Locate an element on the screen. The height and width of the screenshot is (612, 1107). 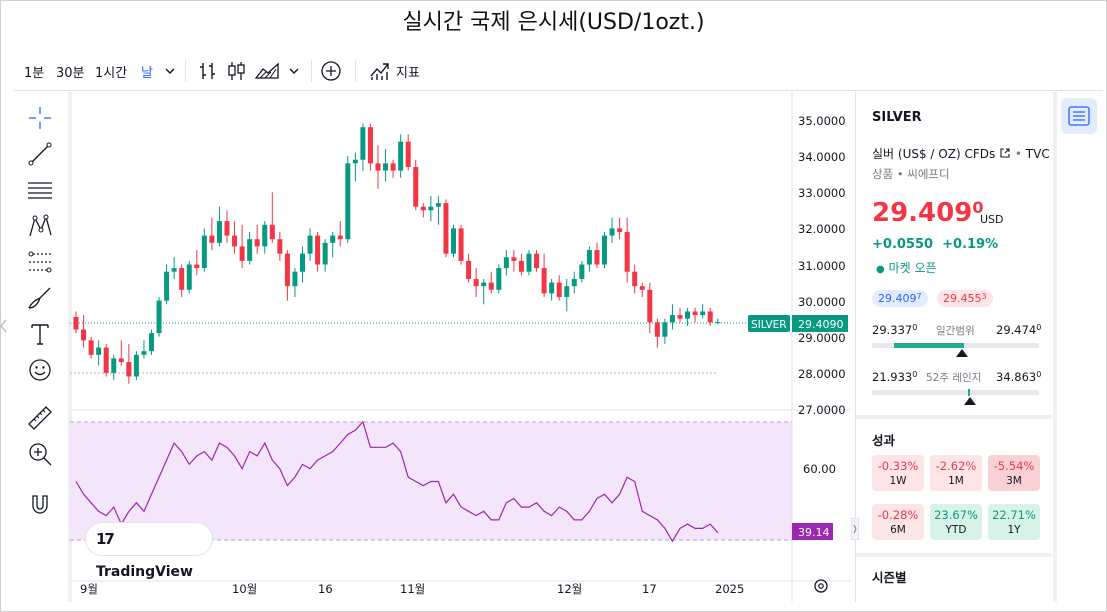
ask-price-badge: 29.4553 is located at coordinates (965, 298).